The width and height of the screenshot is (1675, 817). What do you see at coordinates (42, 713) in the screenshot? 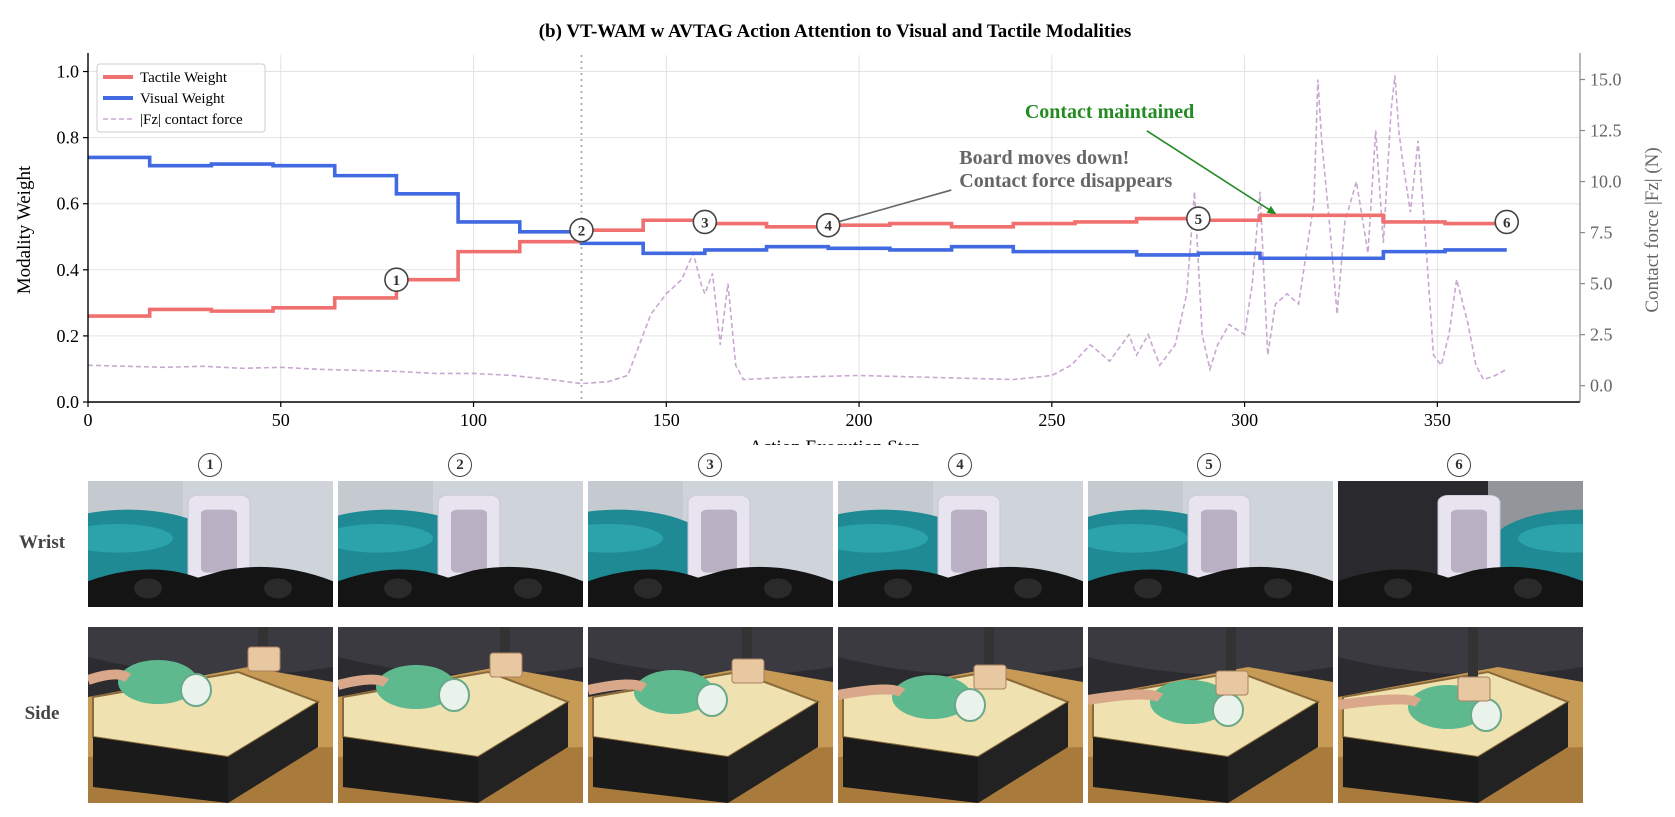
I see `row-label-side: Side` at bounding box center [42, 713].